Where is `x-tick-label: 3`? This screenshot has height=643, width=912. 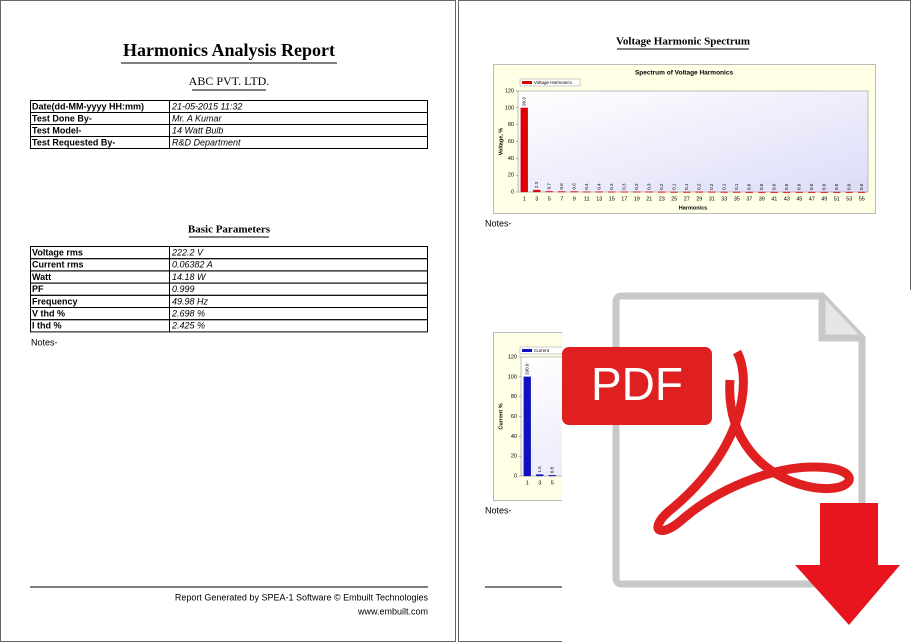
x-tick-label: 3 is located at coordinates (536, 199).